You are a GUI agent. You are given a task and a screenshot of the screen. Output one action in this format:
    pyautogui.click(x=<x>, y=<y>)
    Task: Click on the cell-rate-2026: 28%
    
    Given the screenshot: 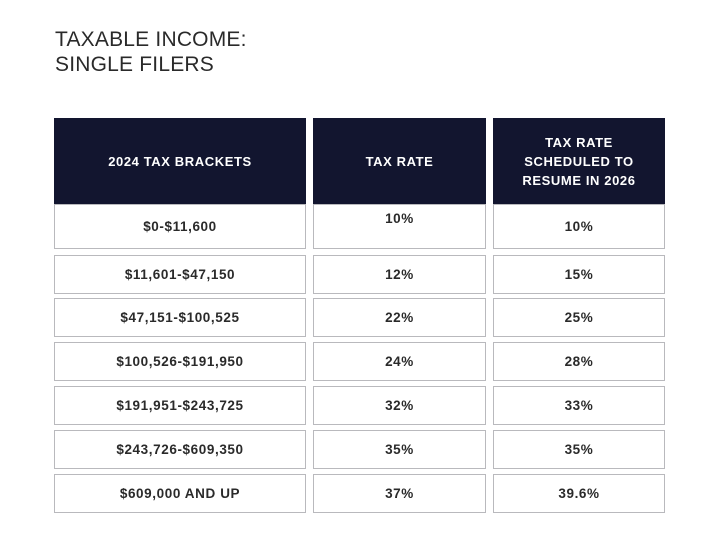 What is the action you would take?
    pyautogui.click(x=579, y=361)
    